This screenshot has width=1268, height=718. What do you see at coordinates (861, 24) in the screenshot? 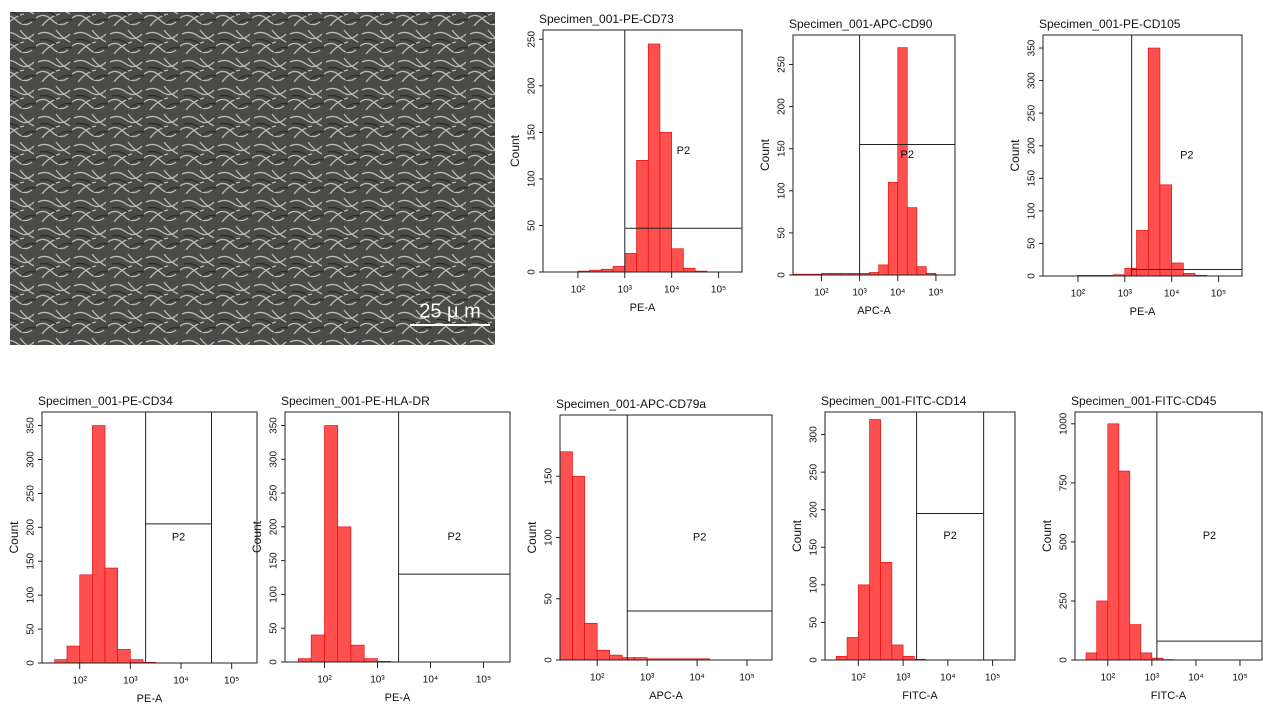
I see `chart-title: Specimen_001-APC-CD90` at bounding box center [861, 24].